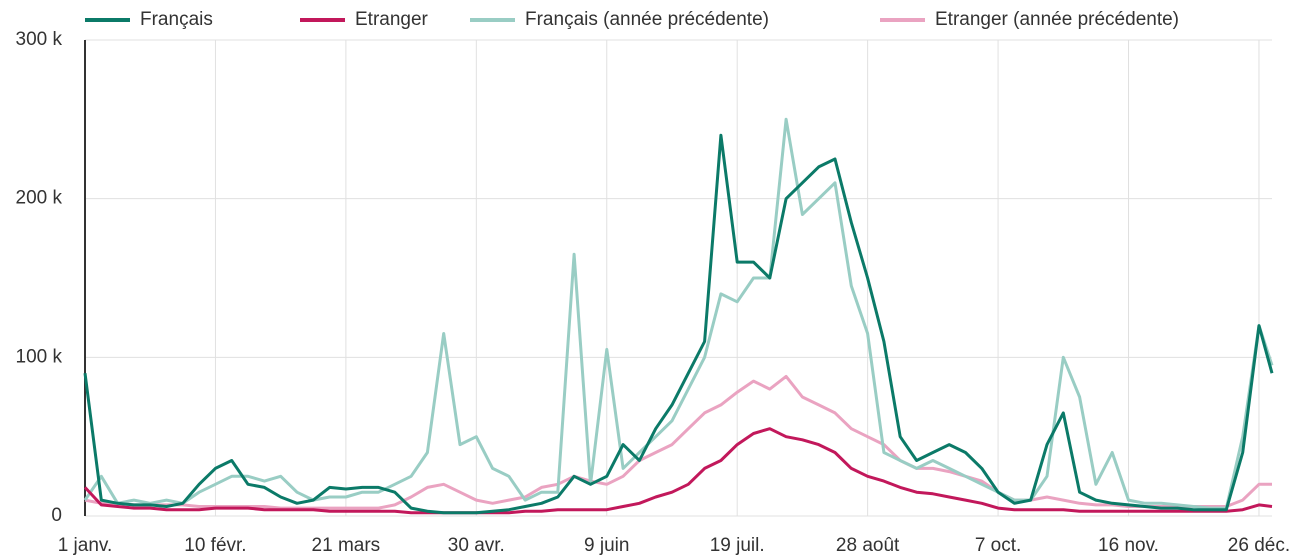  I want to click on x-tick-label: 21 mars, so click(346, 545).